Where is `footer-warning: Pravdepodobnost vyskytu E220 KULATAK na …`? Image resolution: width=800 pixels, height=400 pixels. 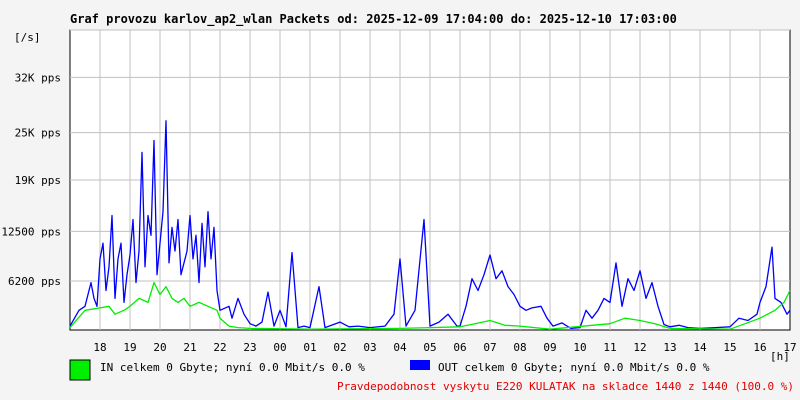 footer-warning: Pravdepodobnost vyskytu E220 KULATAK na … is located at coordinates (565, 386).